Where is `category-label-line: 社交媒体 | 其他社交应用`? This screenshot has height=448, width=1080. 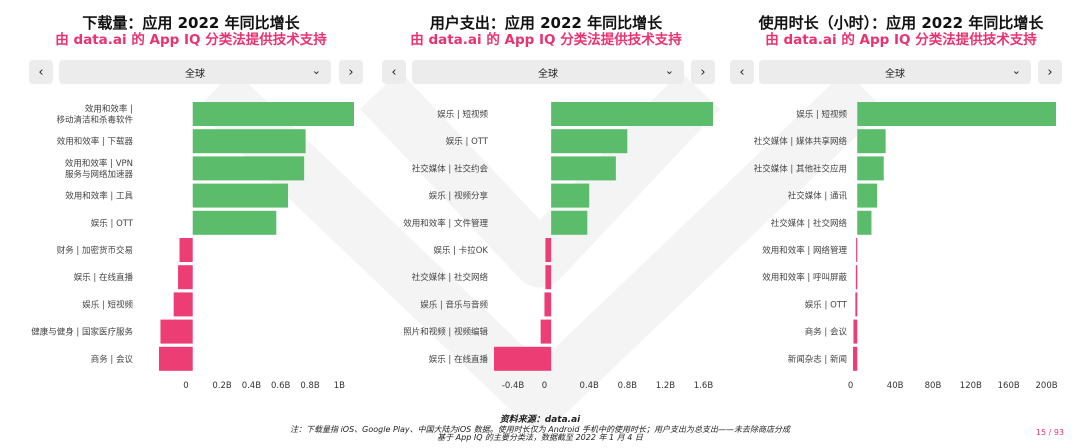
category-label-line: 社交媒体 | 其他社交应用 is located at coordinates (800, 168).